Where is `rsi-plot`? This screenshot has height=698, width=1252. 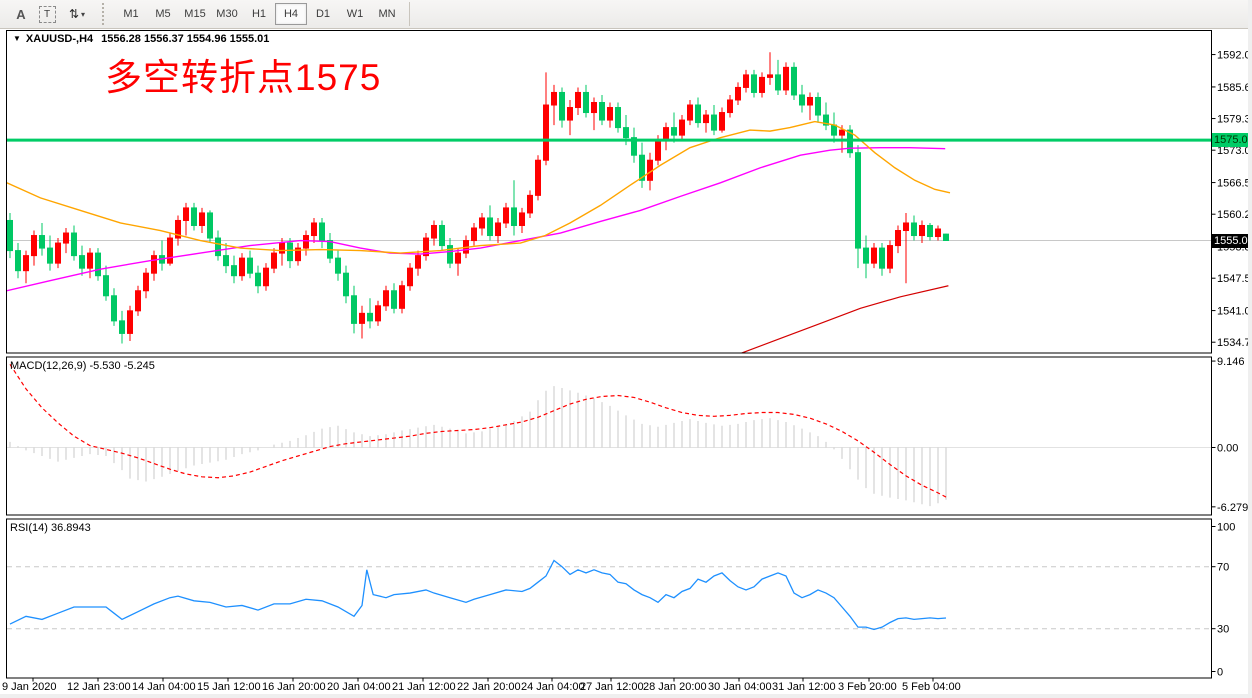
rsi-plot is located at coordinates (609, 595).